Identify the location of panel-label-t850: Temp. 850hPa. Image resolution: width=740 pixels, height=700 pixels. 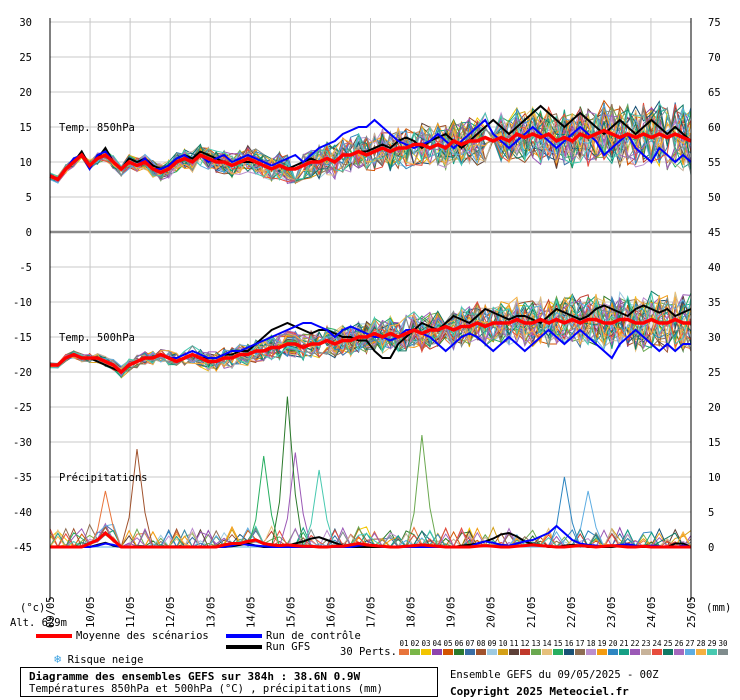
(97, 128).